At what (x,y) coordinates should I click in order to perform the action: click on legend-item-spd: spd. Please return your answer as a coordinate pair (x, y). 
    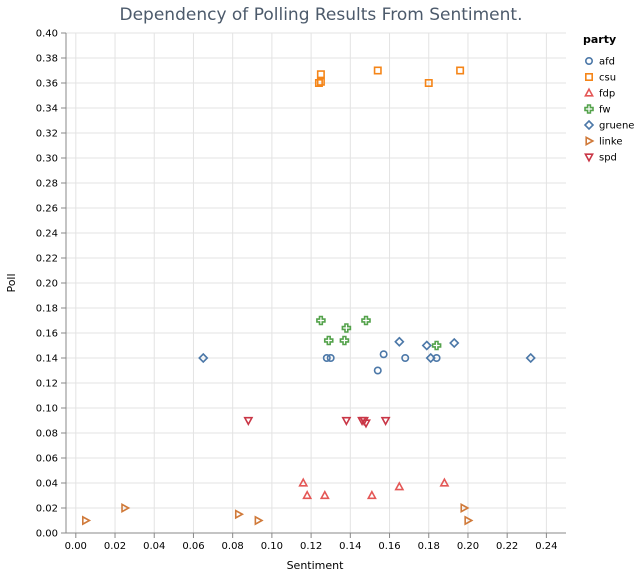
    Looking at the image, I should click on (600, 158).